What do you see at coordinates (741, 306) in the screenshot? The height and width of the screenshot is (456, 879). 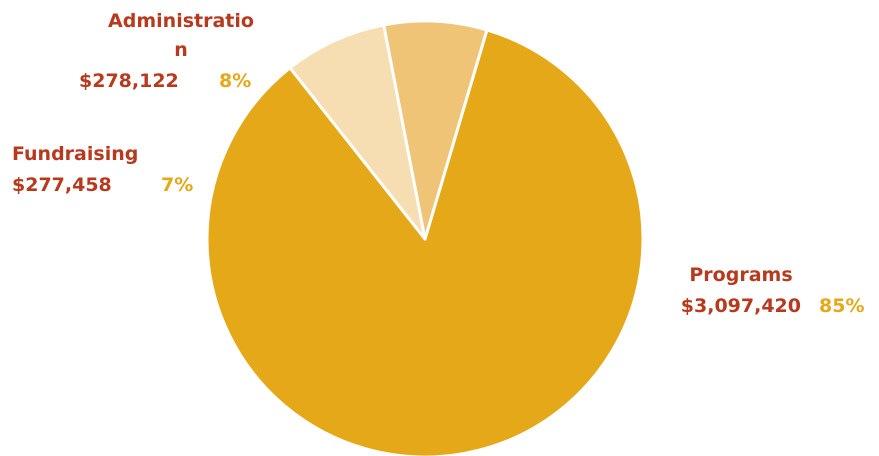 I see `slice-value-programs: $3,097,420` at bounding box center [741, 306].